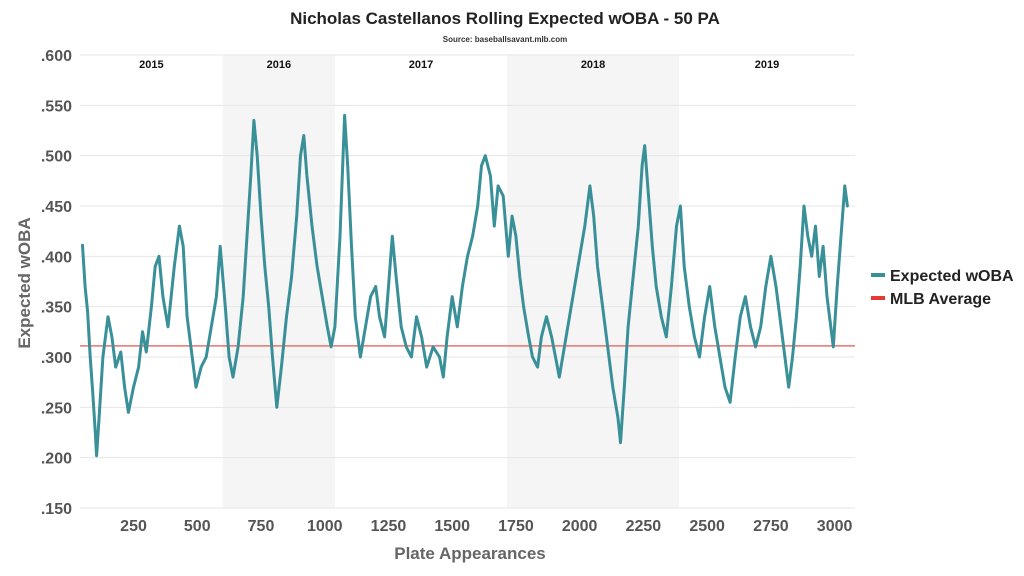  I want to click on season-labels: 2015 2016 2017 2018 2019, so click(459, 65).